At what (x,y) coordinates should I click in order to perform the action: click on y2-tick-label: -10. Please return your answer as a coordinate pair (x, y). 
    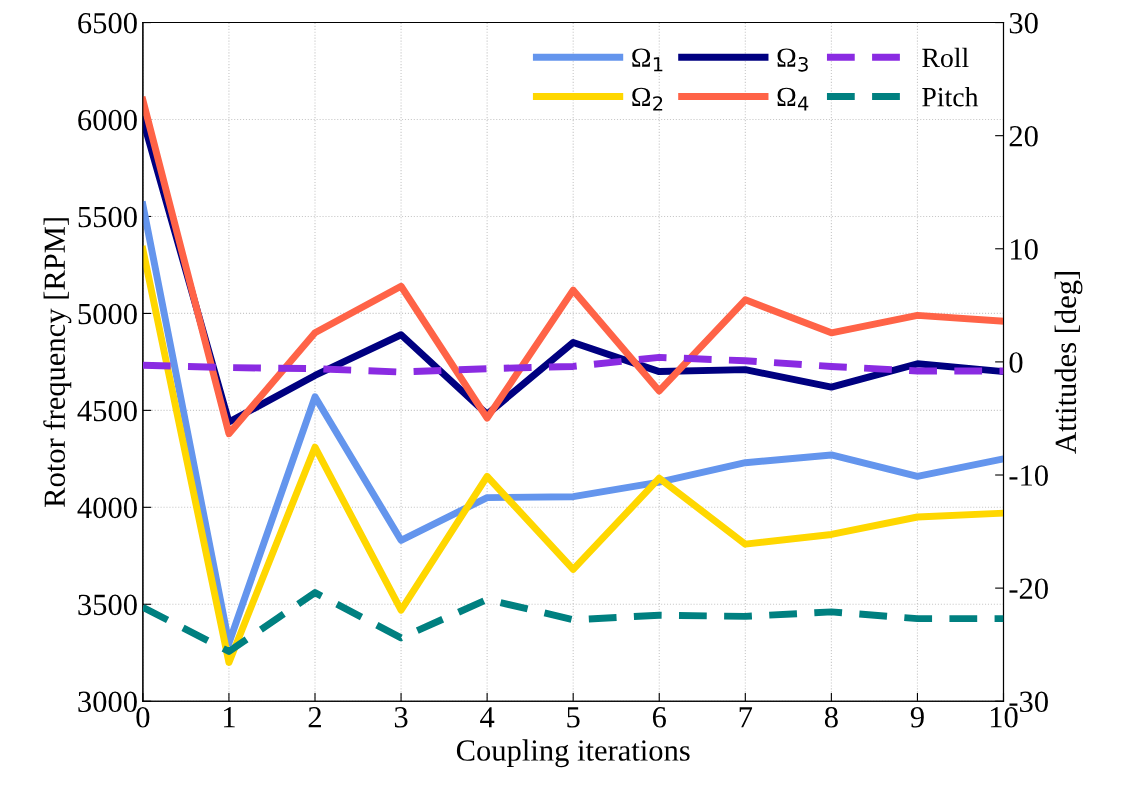
    Looking at the image, I should click on (1028, 475).